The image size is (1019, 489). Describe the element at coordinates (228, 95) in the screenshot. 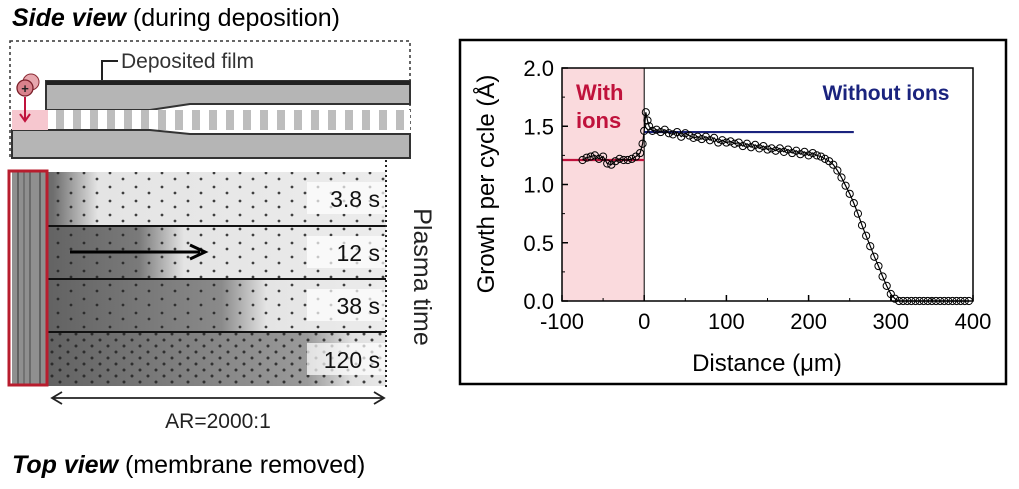

I see `upper-slab` at that location.